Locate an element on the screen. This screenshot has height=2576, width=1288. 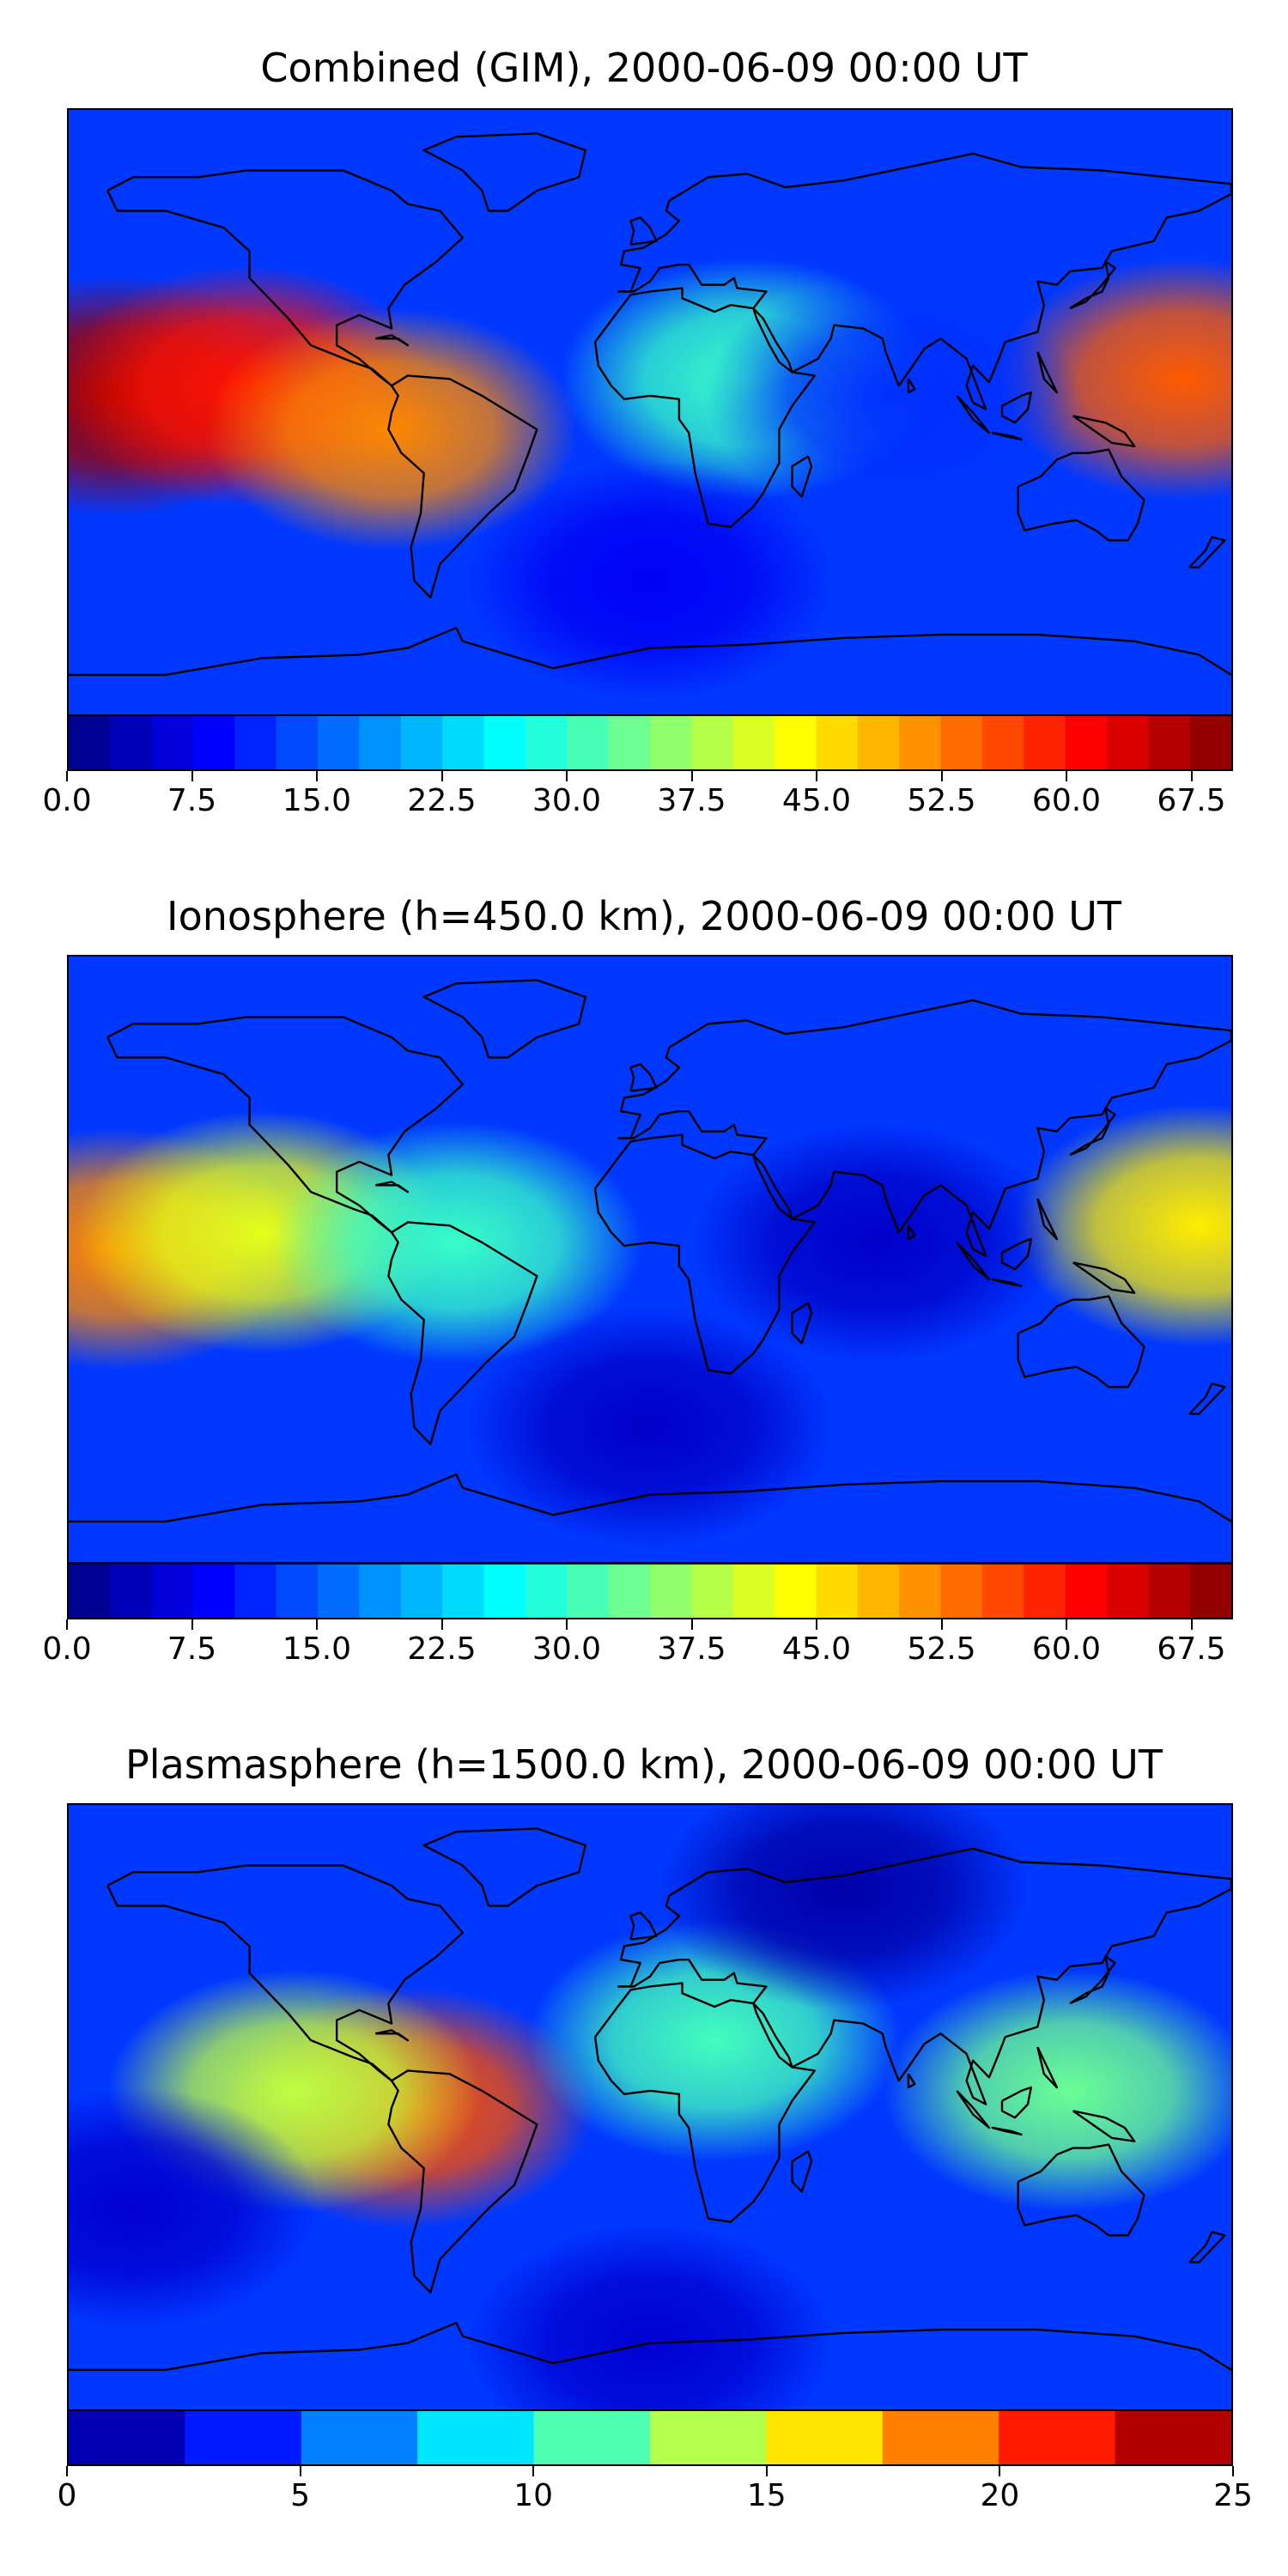
colorbar-tick-label: 15.0 is located at coordinates (317, 801).